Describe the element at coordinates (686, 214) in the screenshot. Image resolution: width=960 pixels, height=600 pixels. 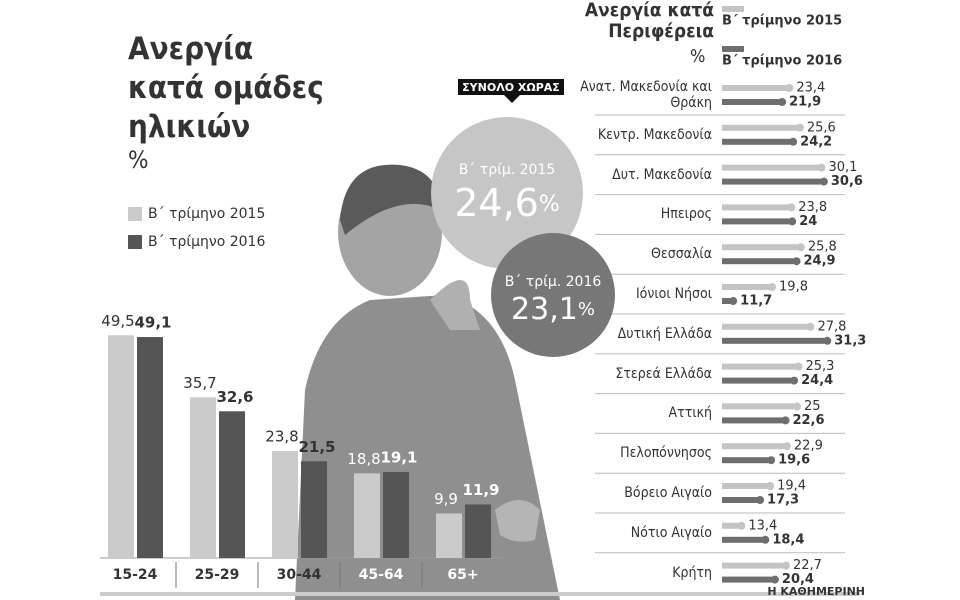
I see `category-label: Ηπειρος` at that location.